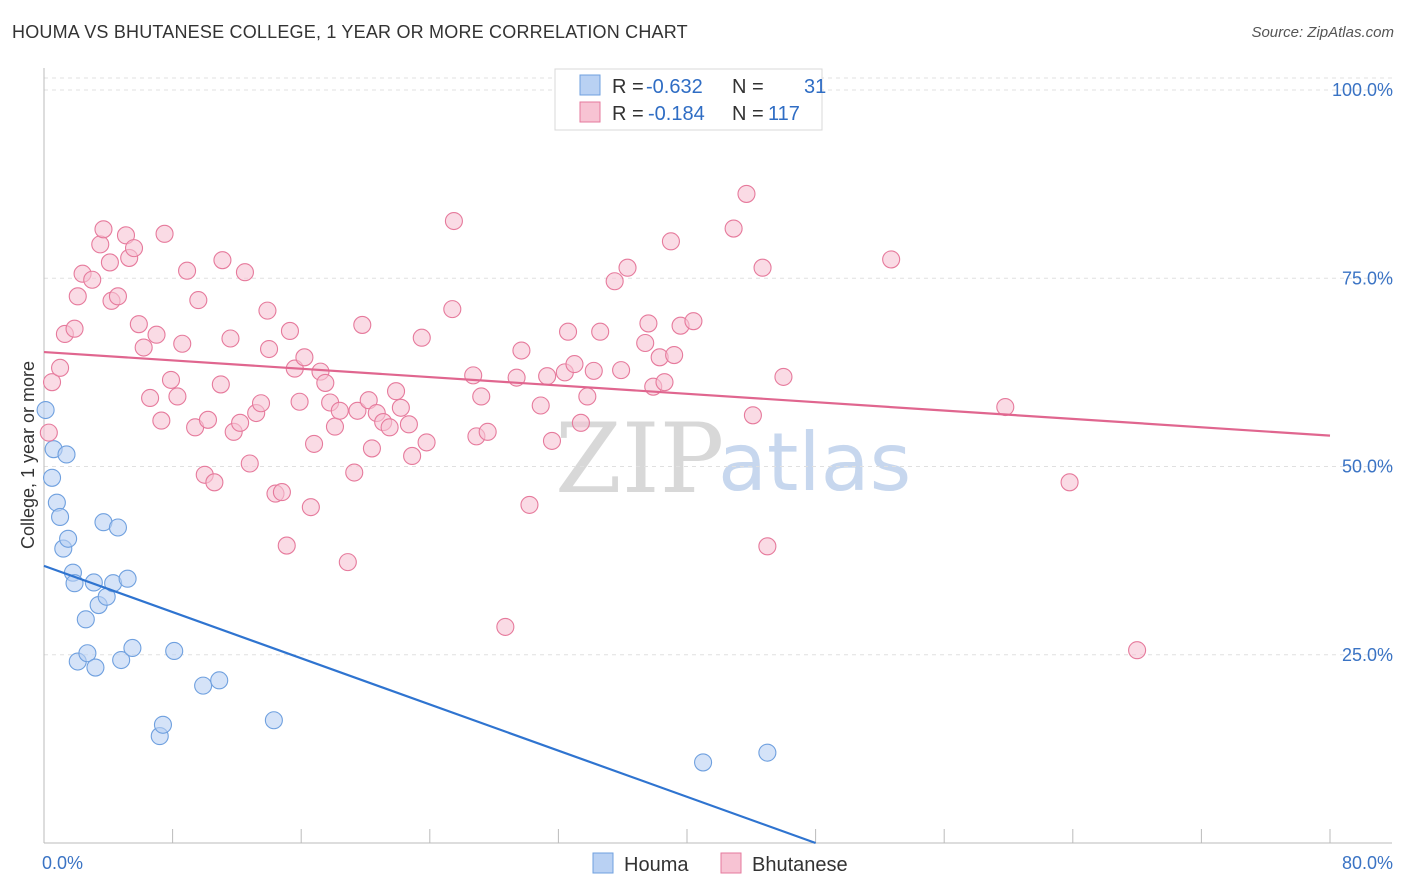  Describe the element at coordinates (731, 863) in the screenshot. I see `bottom-legend-swatch-bhutanese` at that location.